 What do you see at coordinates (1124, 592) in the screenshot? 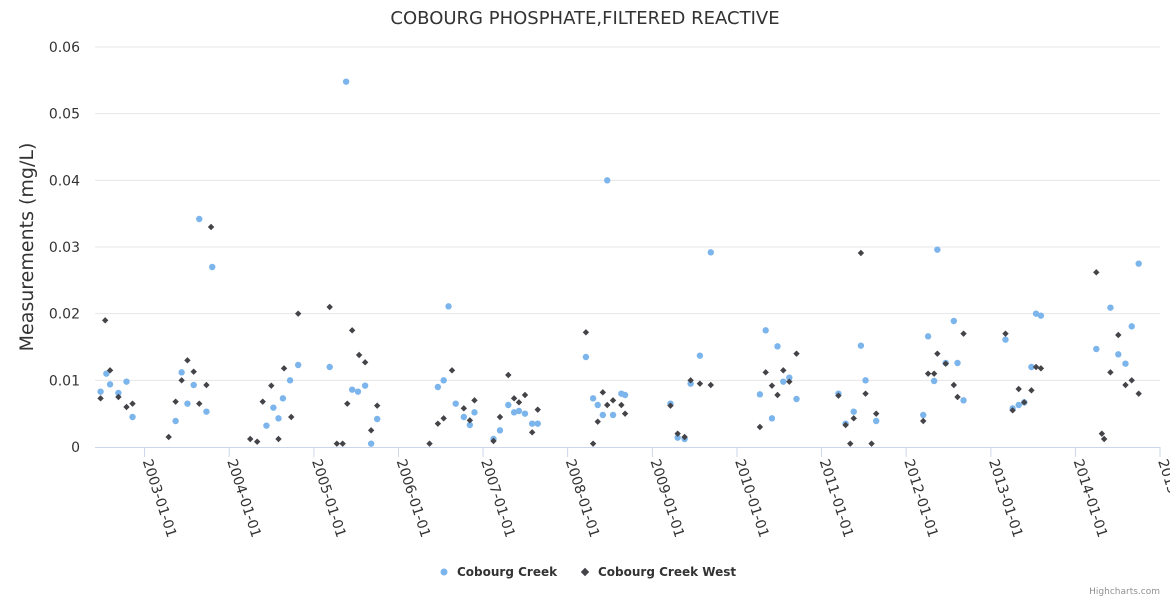
I see `credits-link: Highcharts.com` at bounding box center [1124, 592].